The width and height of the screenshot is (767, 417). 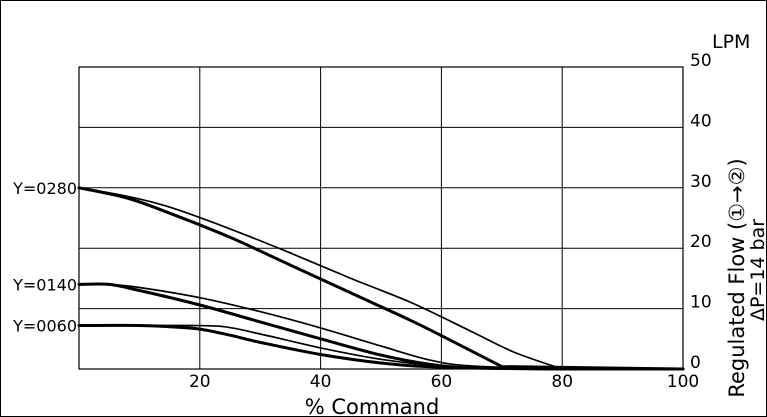 I want to click on x-tick-label: 80, so click(x=562, y=382).